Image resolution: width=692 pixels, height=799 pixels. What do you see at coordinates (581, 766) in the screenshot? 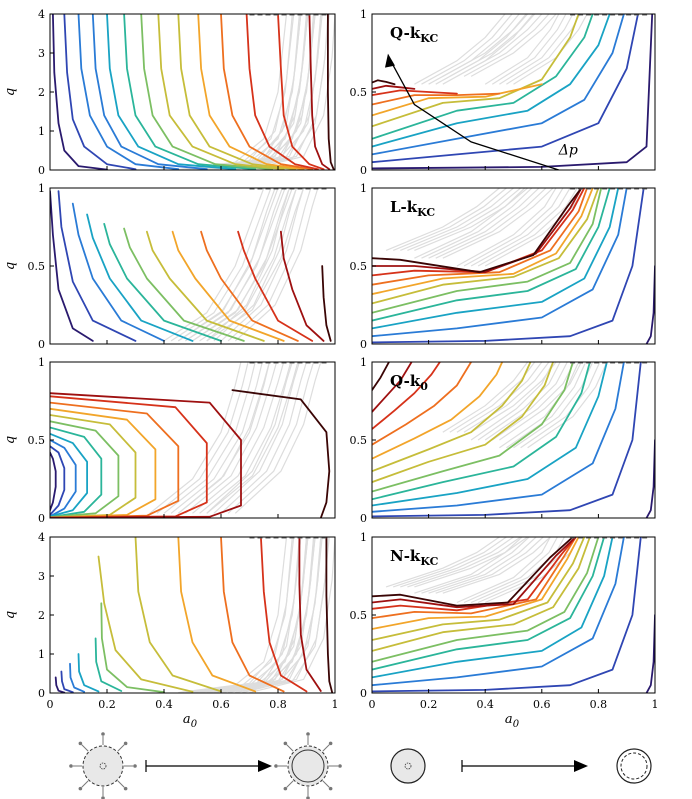
I see `arrow-tip` at bounding box center [581, 766].